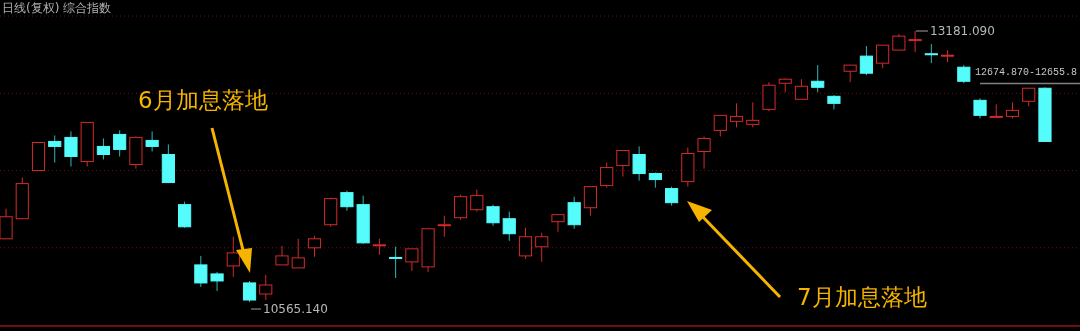  Describe the element at coordinates (57, 8) in the screenshot. I see `chart-title: 日线(复权) 综合指数` at that location.